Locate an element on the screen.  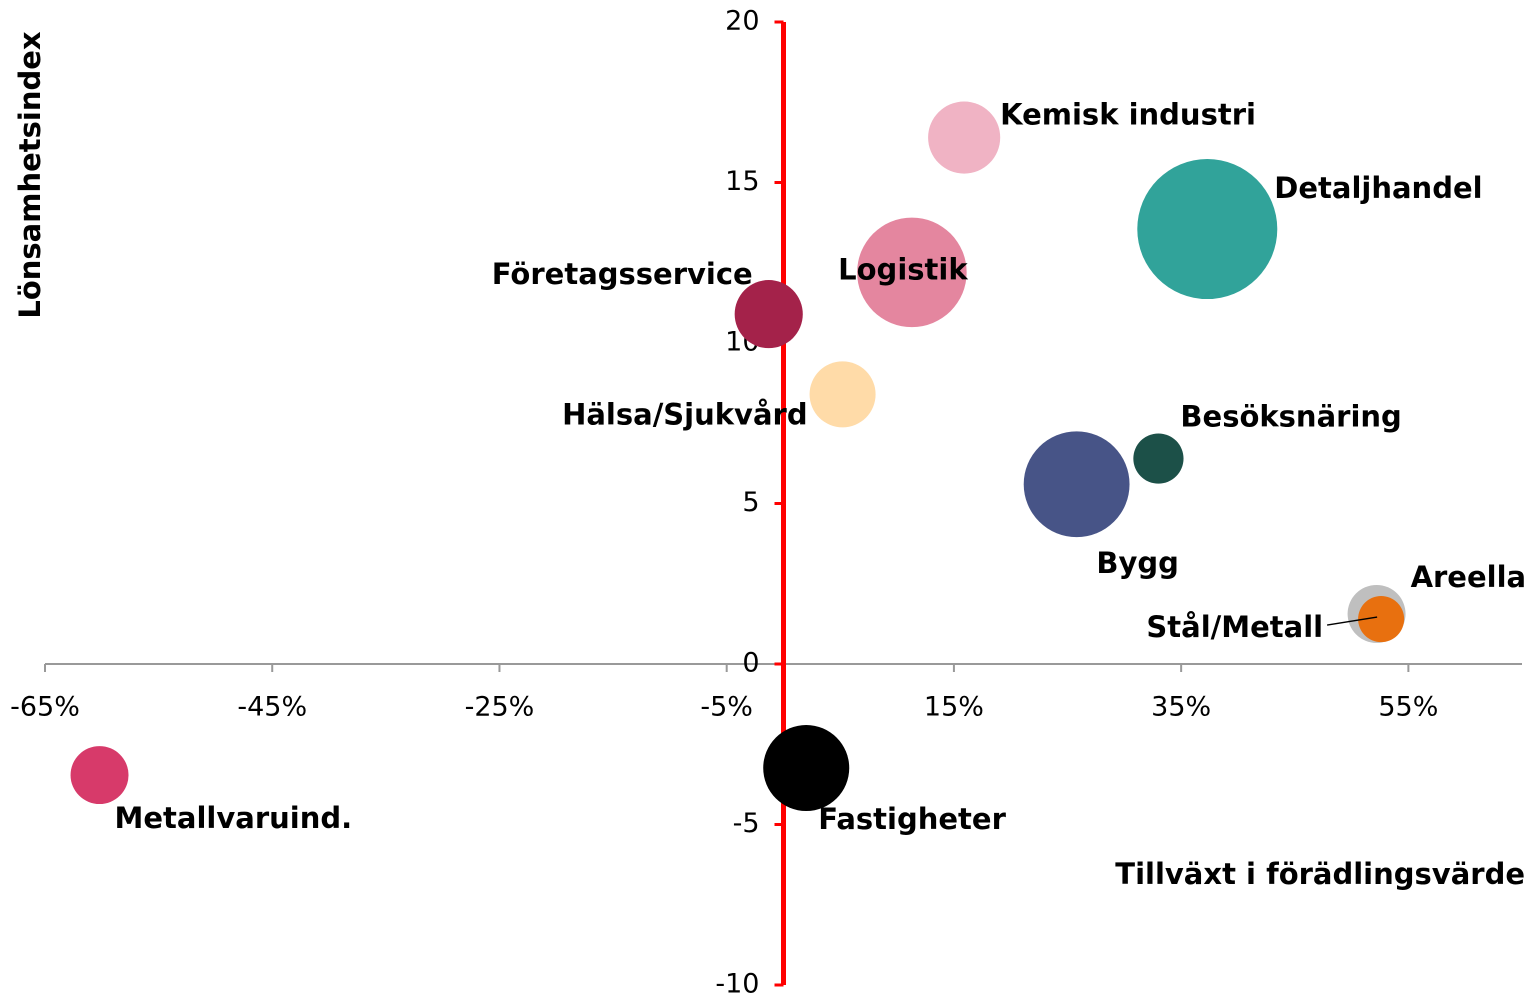
y-tick-label: 15 is located at coordinates (742, 181).